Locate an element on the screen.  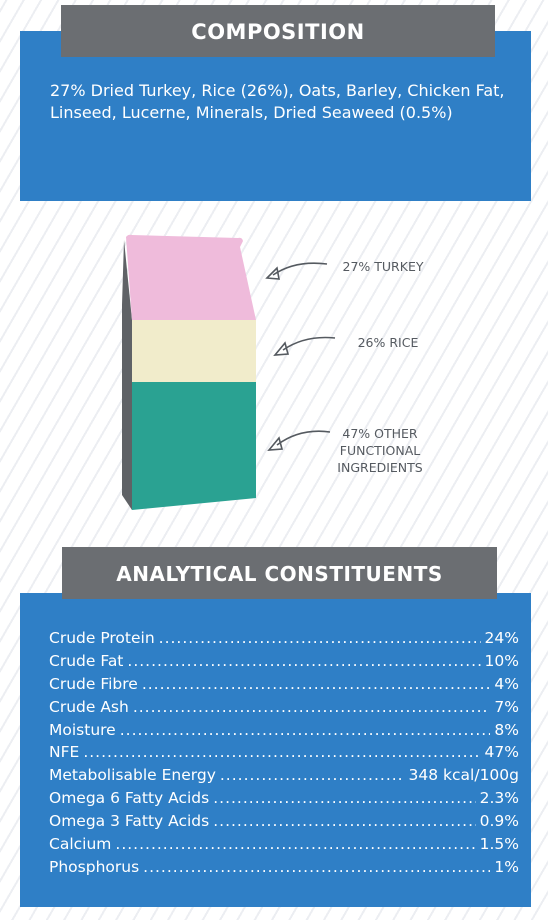
analysis-title: ANALYTICAL CONSTITUENTS is located at coordinates (279, 573).